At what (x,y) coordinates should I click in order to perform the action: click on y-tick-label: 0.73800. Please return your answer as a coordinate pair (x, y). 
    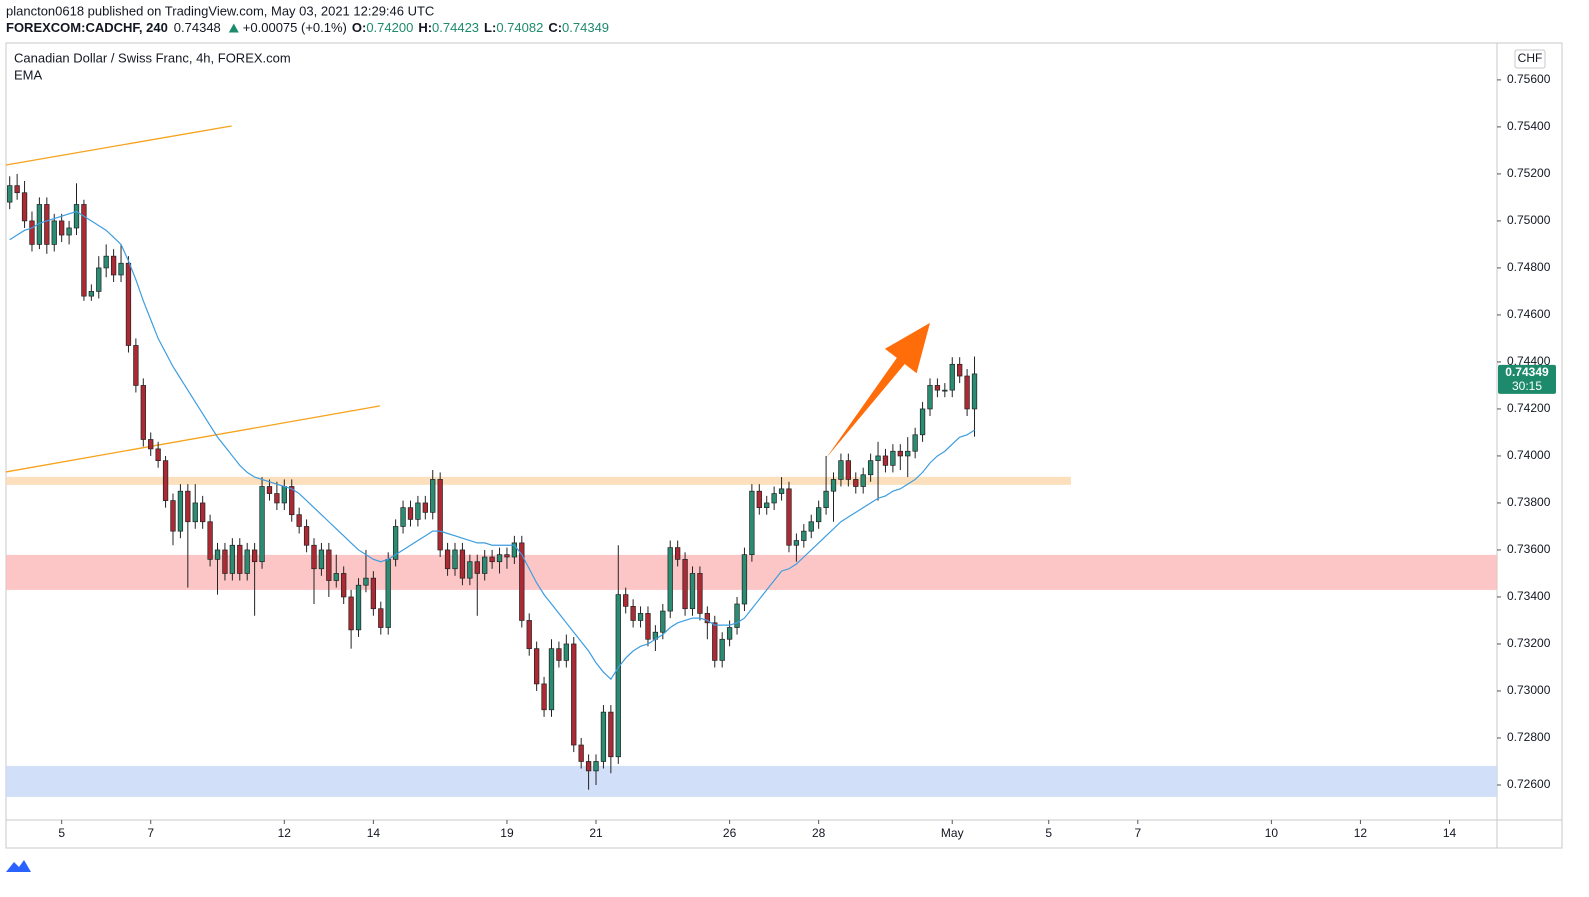
    Looking at the image, I should click on (1529, 502).